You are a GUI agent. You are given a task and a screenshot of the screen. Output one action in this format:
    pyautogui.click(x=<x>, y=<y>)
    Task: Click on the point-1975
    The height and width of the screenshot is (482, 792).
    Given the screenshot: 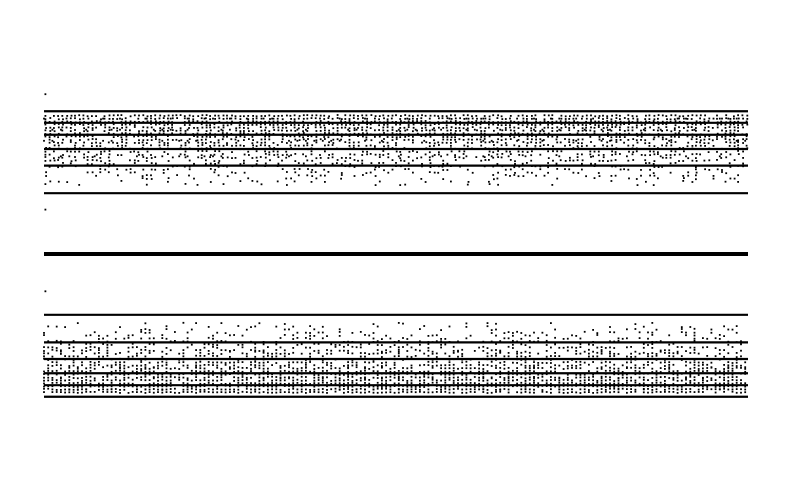 What is the action you would take?
    pyautogui.click(x=396, y=137)
    